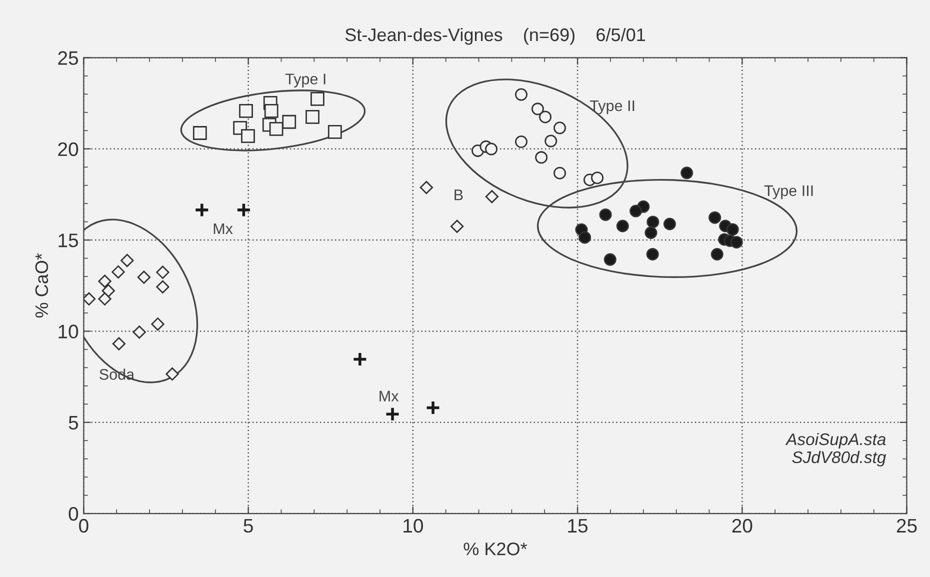  Describe the element at coordinates (458, 195) in the screenshot. I see `series-label: B` at that location.